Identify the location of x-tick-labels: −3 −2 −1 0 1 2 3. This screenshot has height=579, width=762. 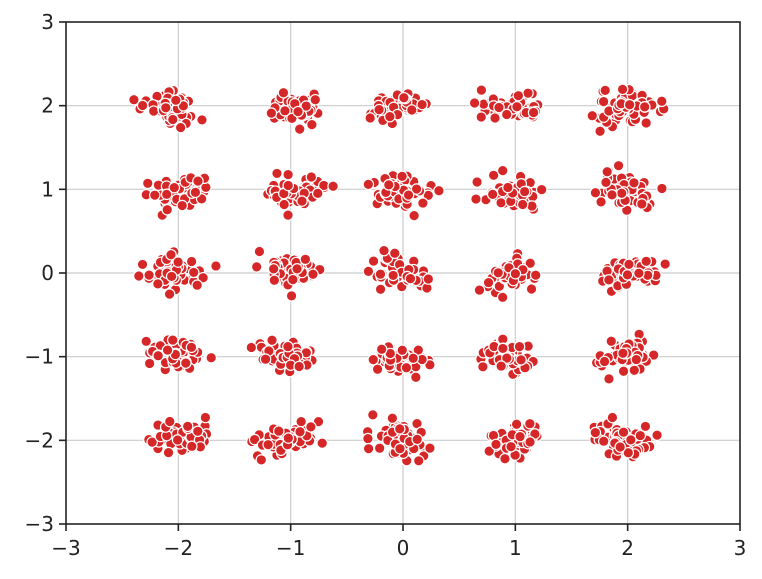
(398, 548).